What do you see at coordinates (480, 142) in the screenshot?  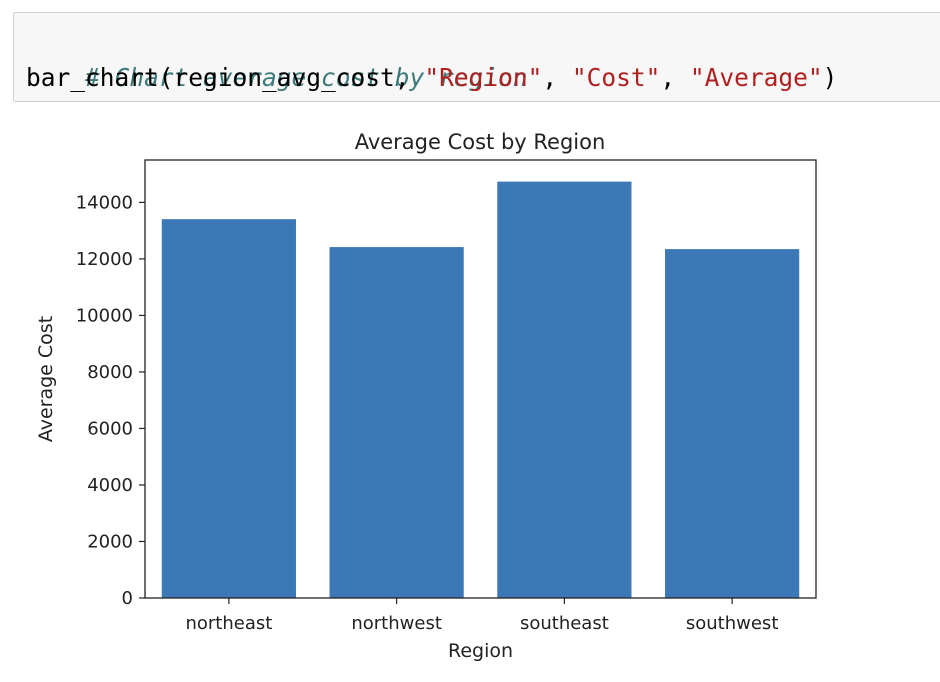 I see `chart-title: Average Cost by Region` at bounding box center [480, 142].